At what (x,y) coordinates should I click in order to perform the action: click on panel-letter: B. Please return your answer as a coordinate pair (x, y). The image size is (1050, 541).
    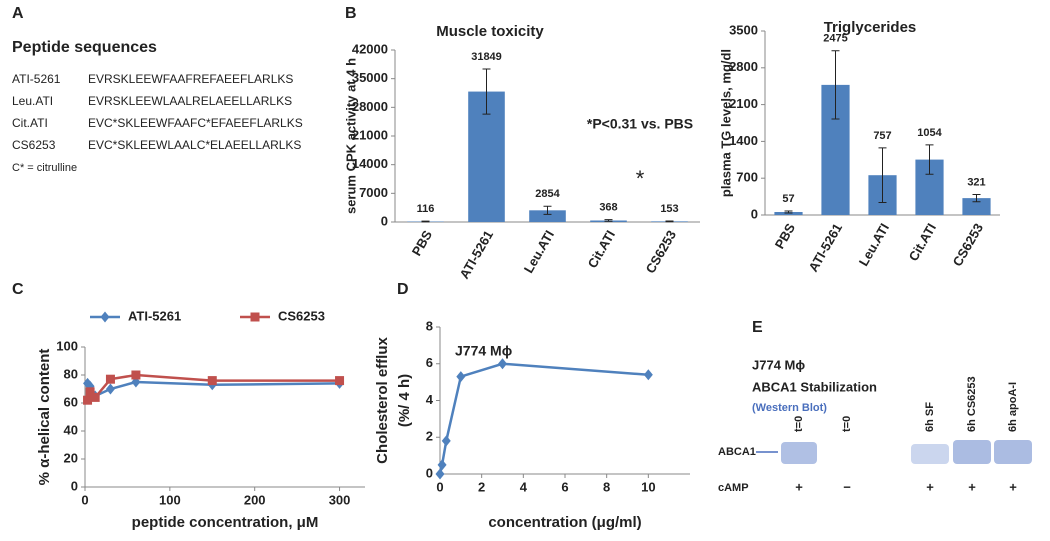
    Looking at the image, I should click on (351, 13).